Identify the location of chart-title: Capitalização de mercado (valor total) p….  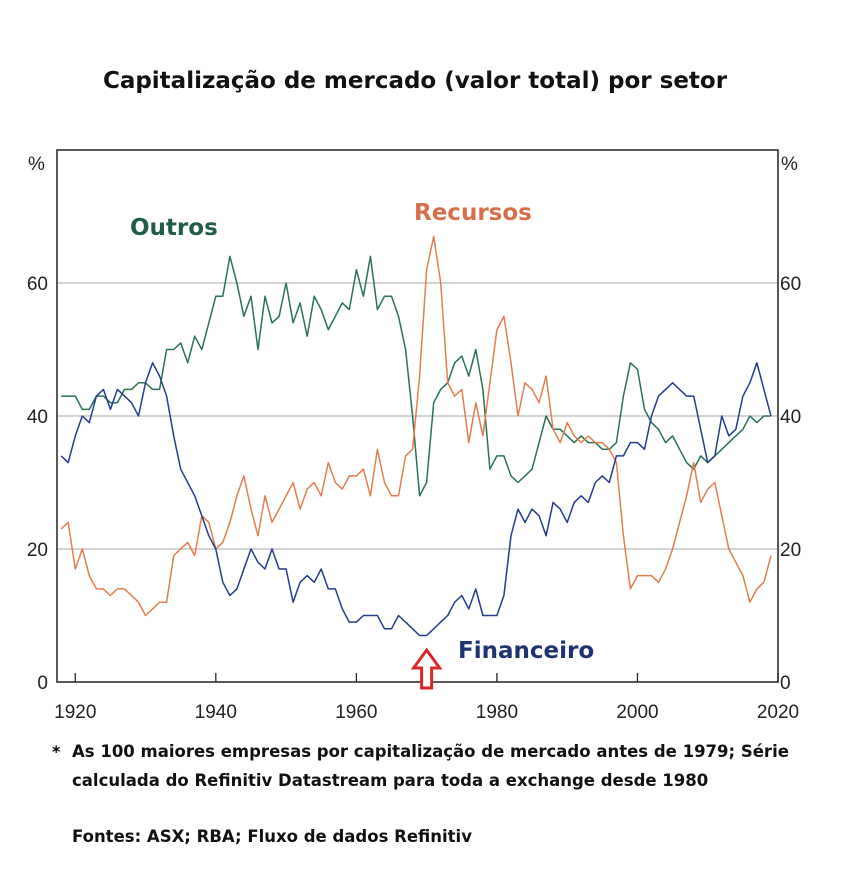
(415, 81).